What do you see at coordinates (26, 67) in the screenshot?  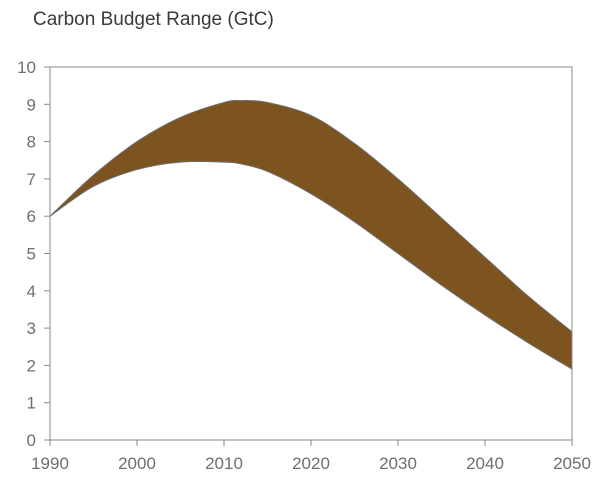 I see `y-tick-label: 10` at bounding box center [26, 67].